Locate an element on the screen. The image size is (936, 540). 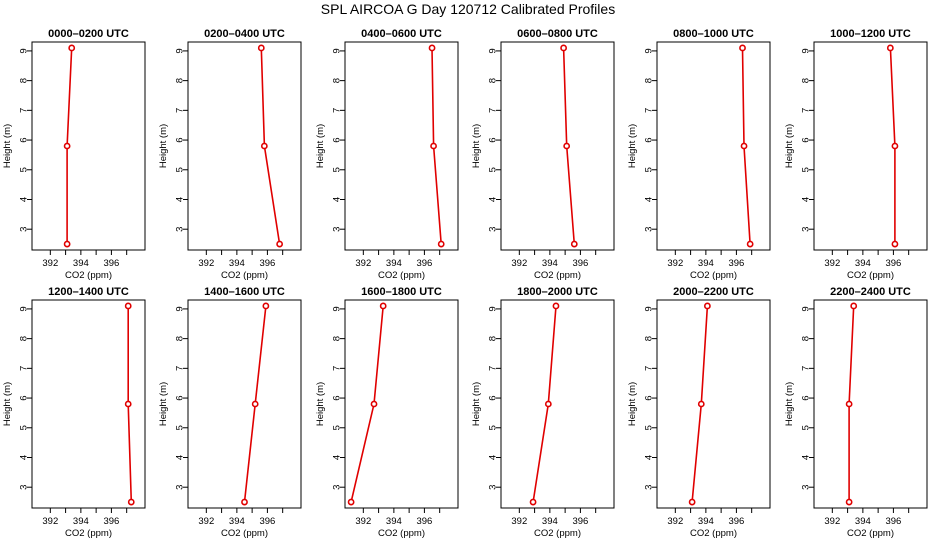
panel-title: 2200–2400 UTC is located at coordinates (870, 292).